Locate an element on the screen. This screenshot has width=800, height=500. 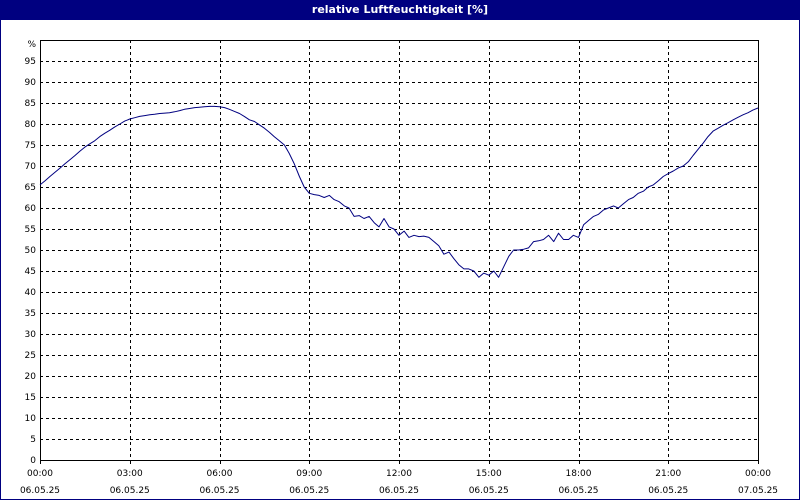
y-axis-label: % is located at coordinates (31, 45).